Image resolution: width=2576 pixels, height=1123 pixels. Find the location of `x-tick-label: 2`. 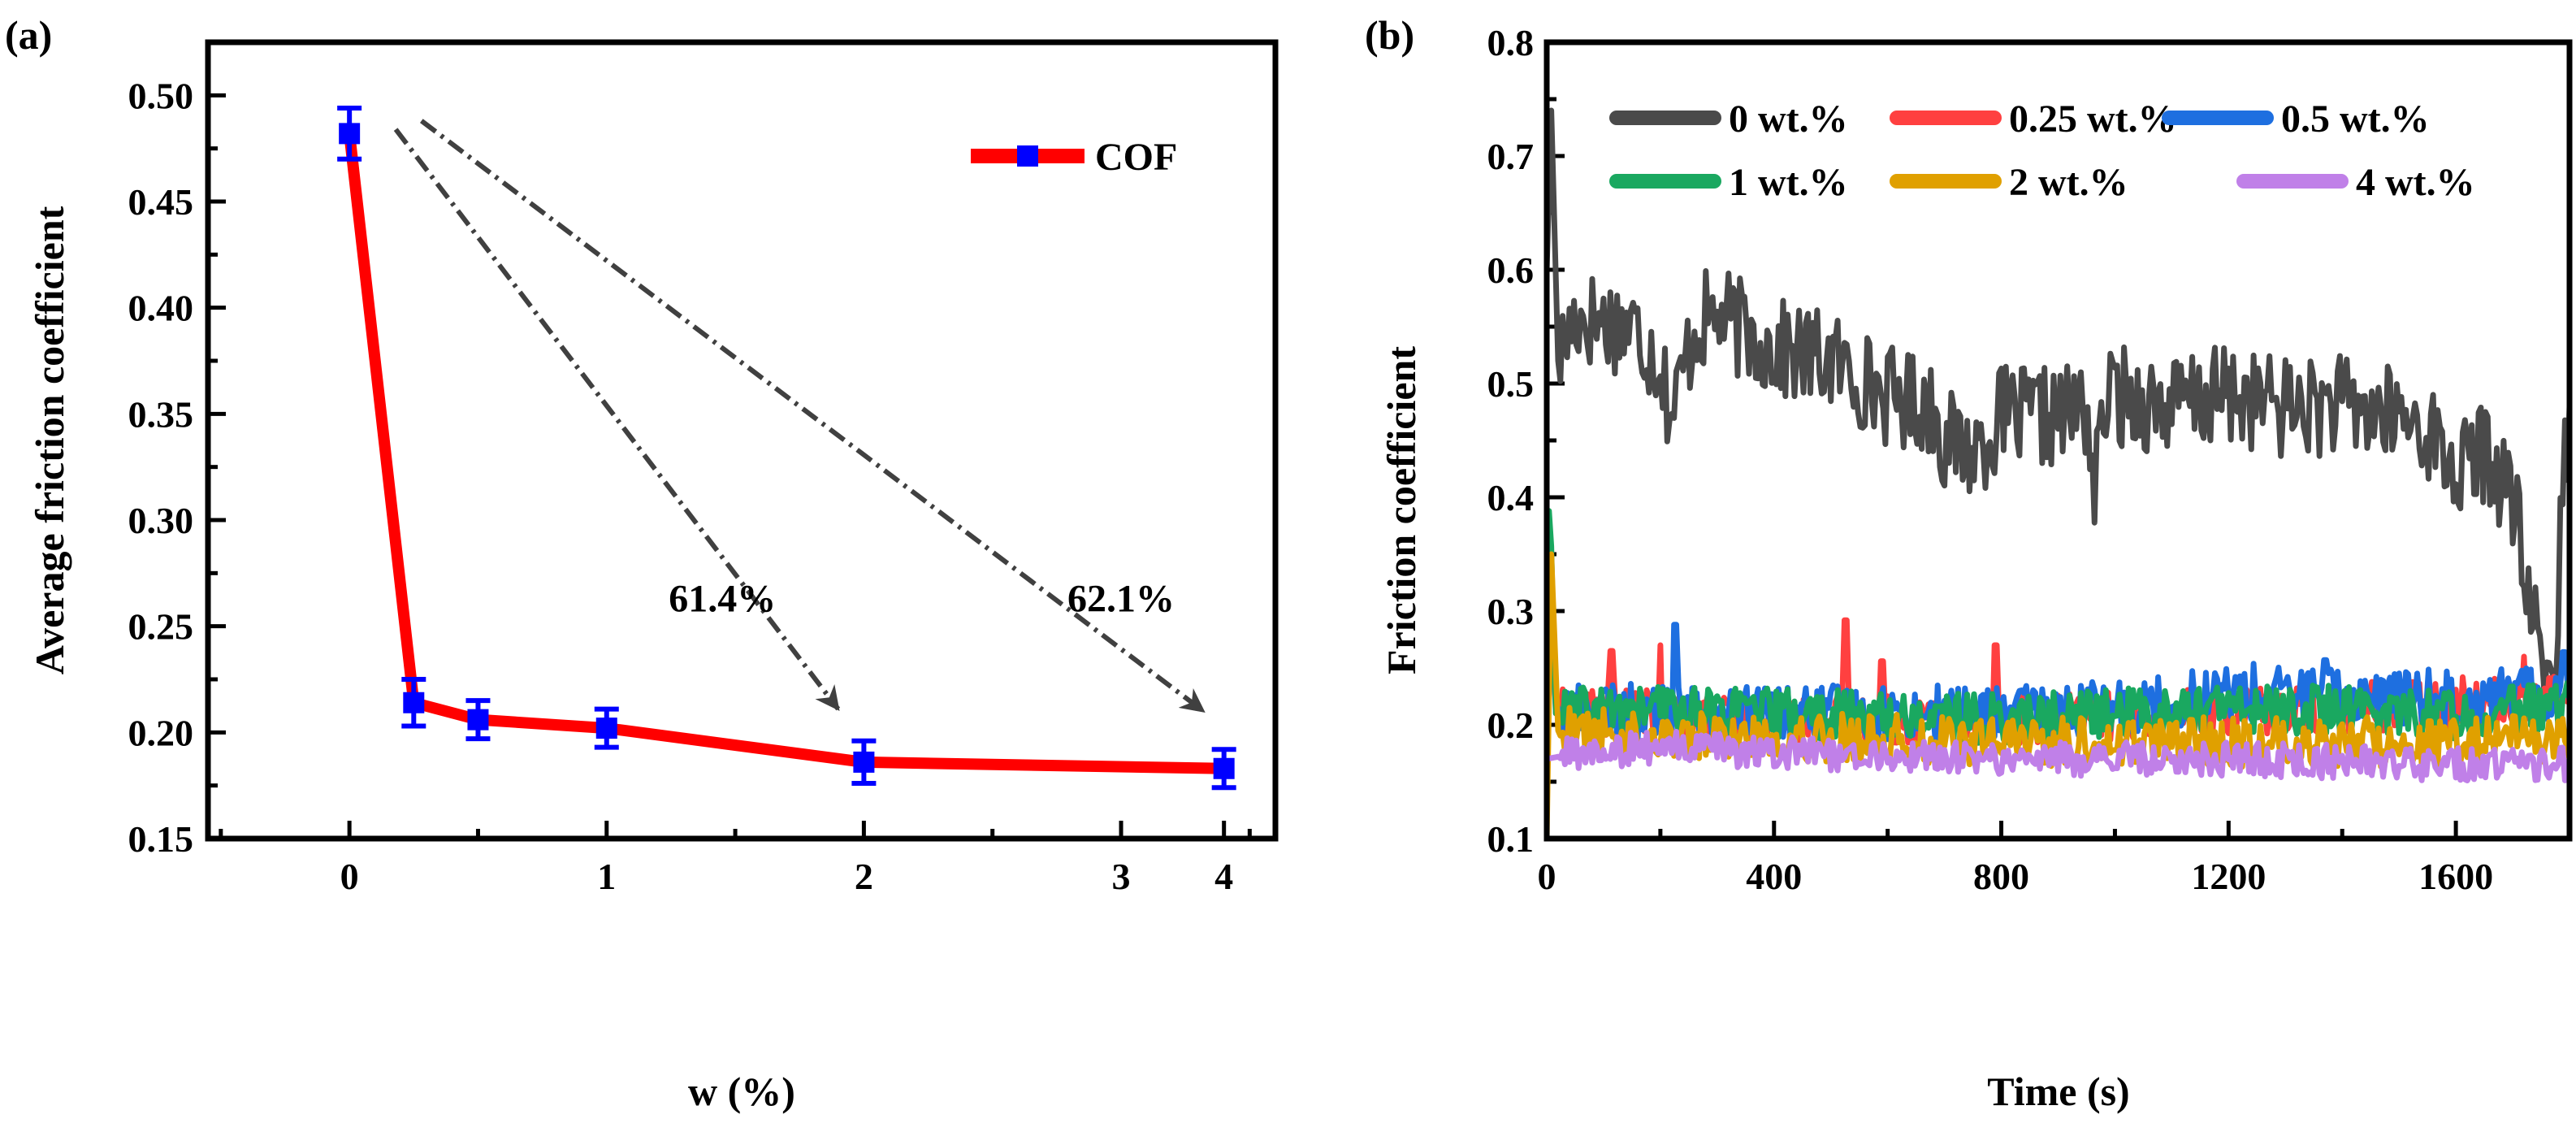

x-tick-label: 2 is located at coordinates (864, 877).